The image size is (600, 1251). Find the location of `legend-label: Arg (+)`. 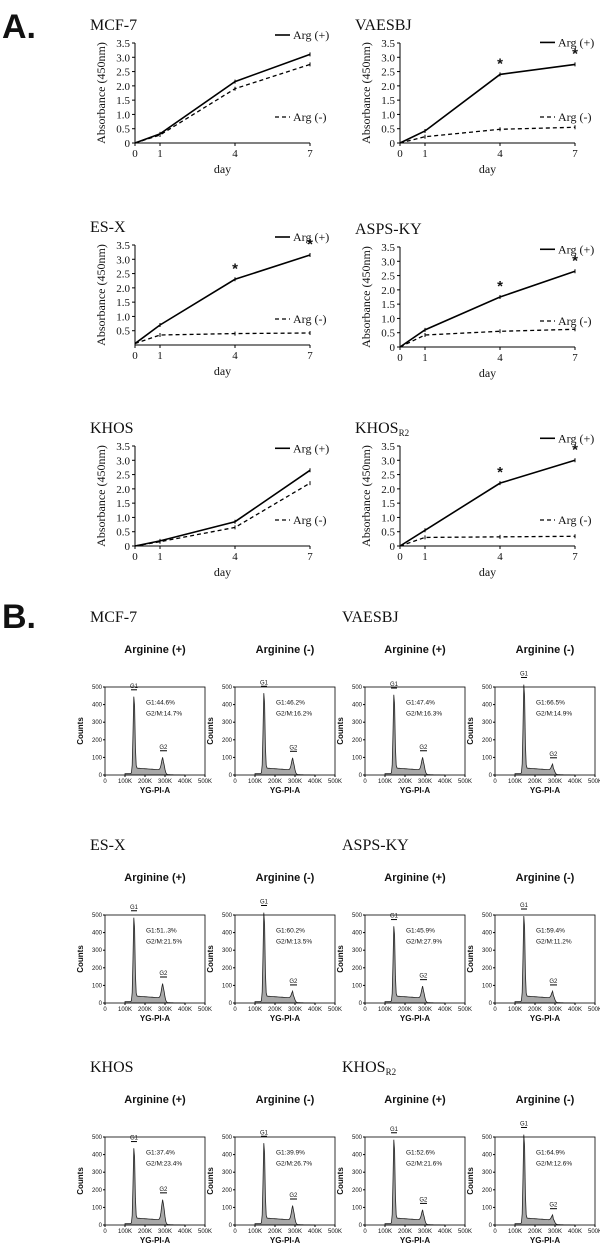

legend-label: Arg (+) is located at coordinates (576, 42).